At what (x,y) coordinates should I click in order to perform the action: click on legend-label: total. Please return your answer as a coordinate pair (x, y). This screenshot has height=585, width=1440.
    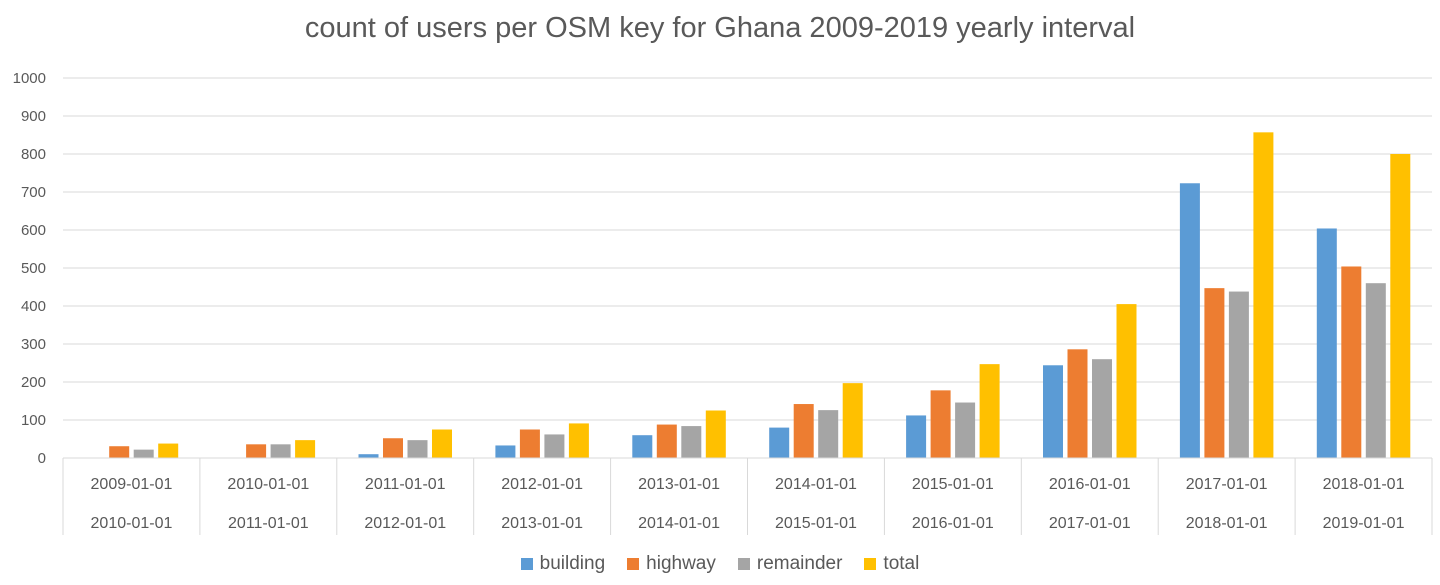
    Looking at the image, I should click on (901, 563).